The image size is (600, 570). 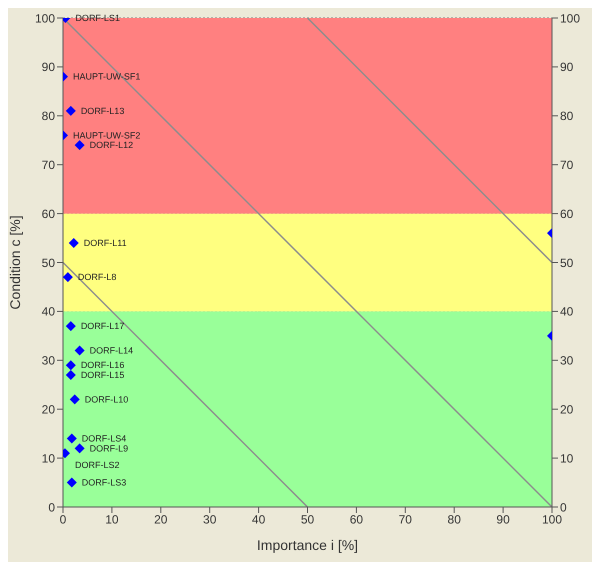 I want to click on y-tick-label: 80, so click(x=49, y=116).